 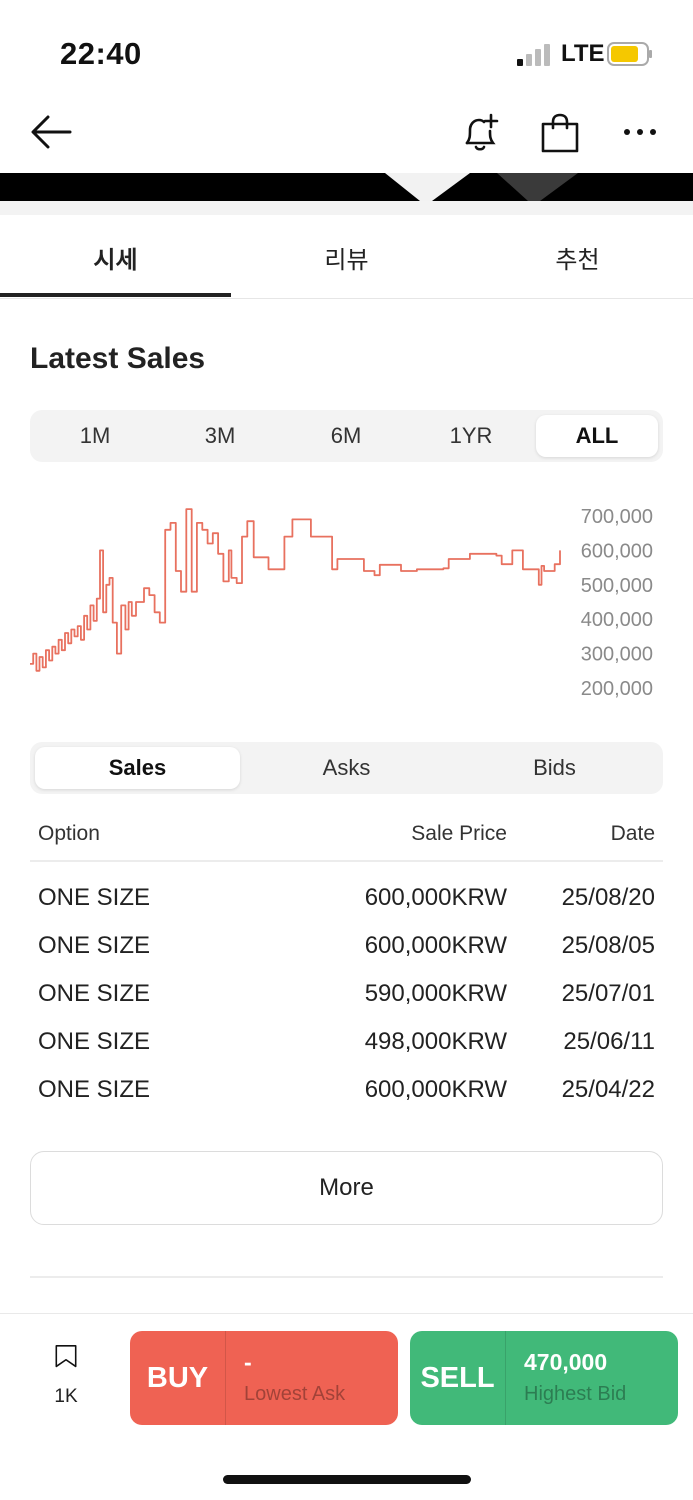 I want to click on tab-asks: Asks, so click(x=346, y=767).